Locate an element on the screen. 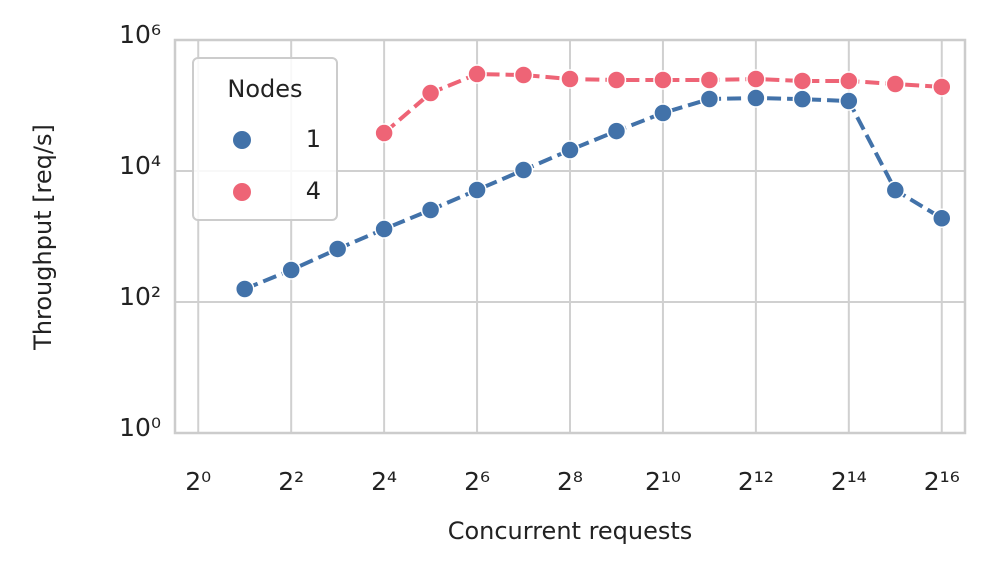  y-tick-label: 10² is located at coordinates (140, 296).